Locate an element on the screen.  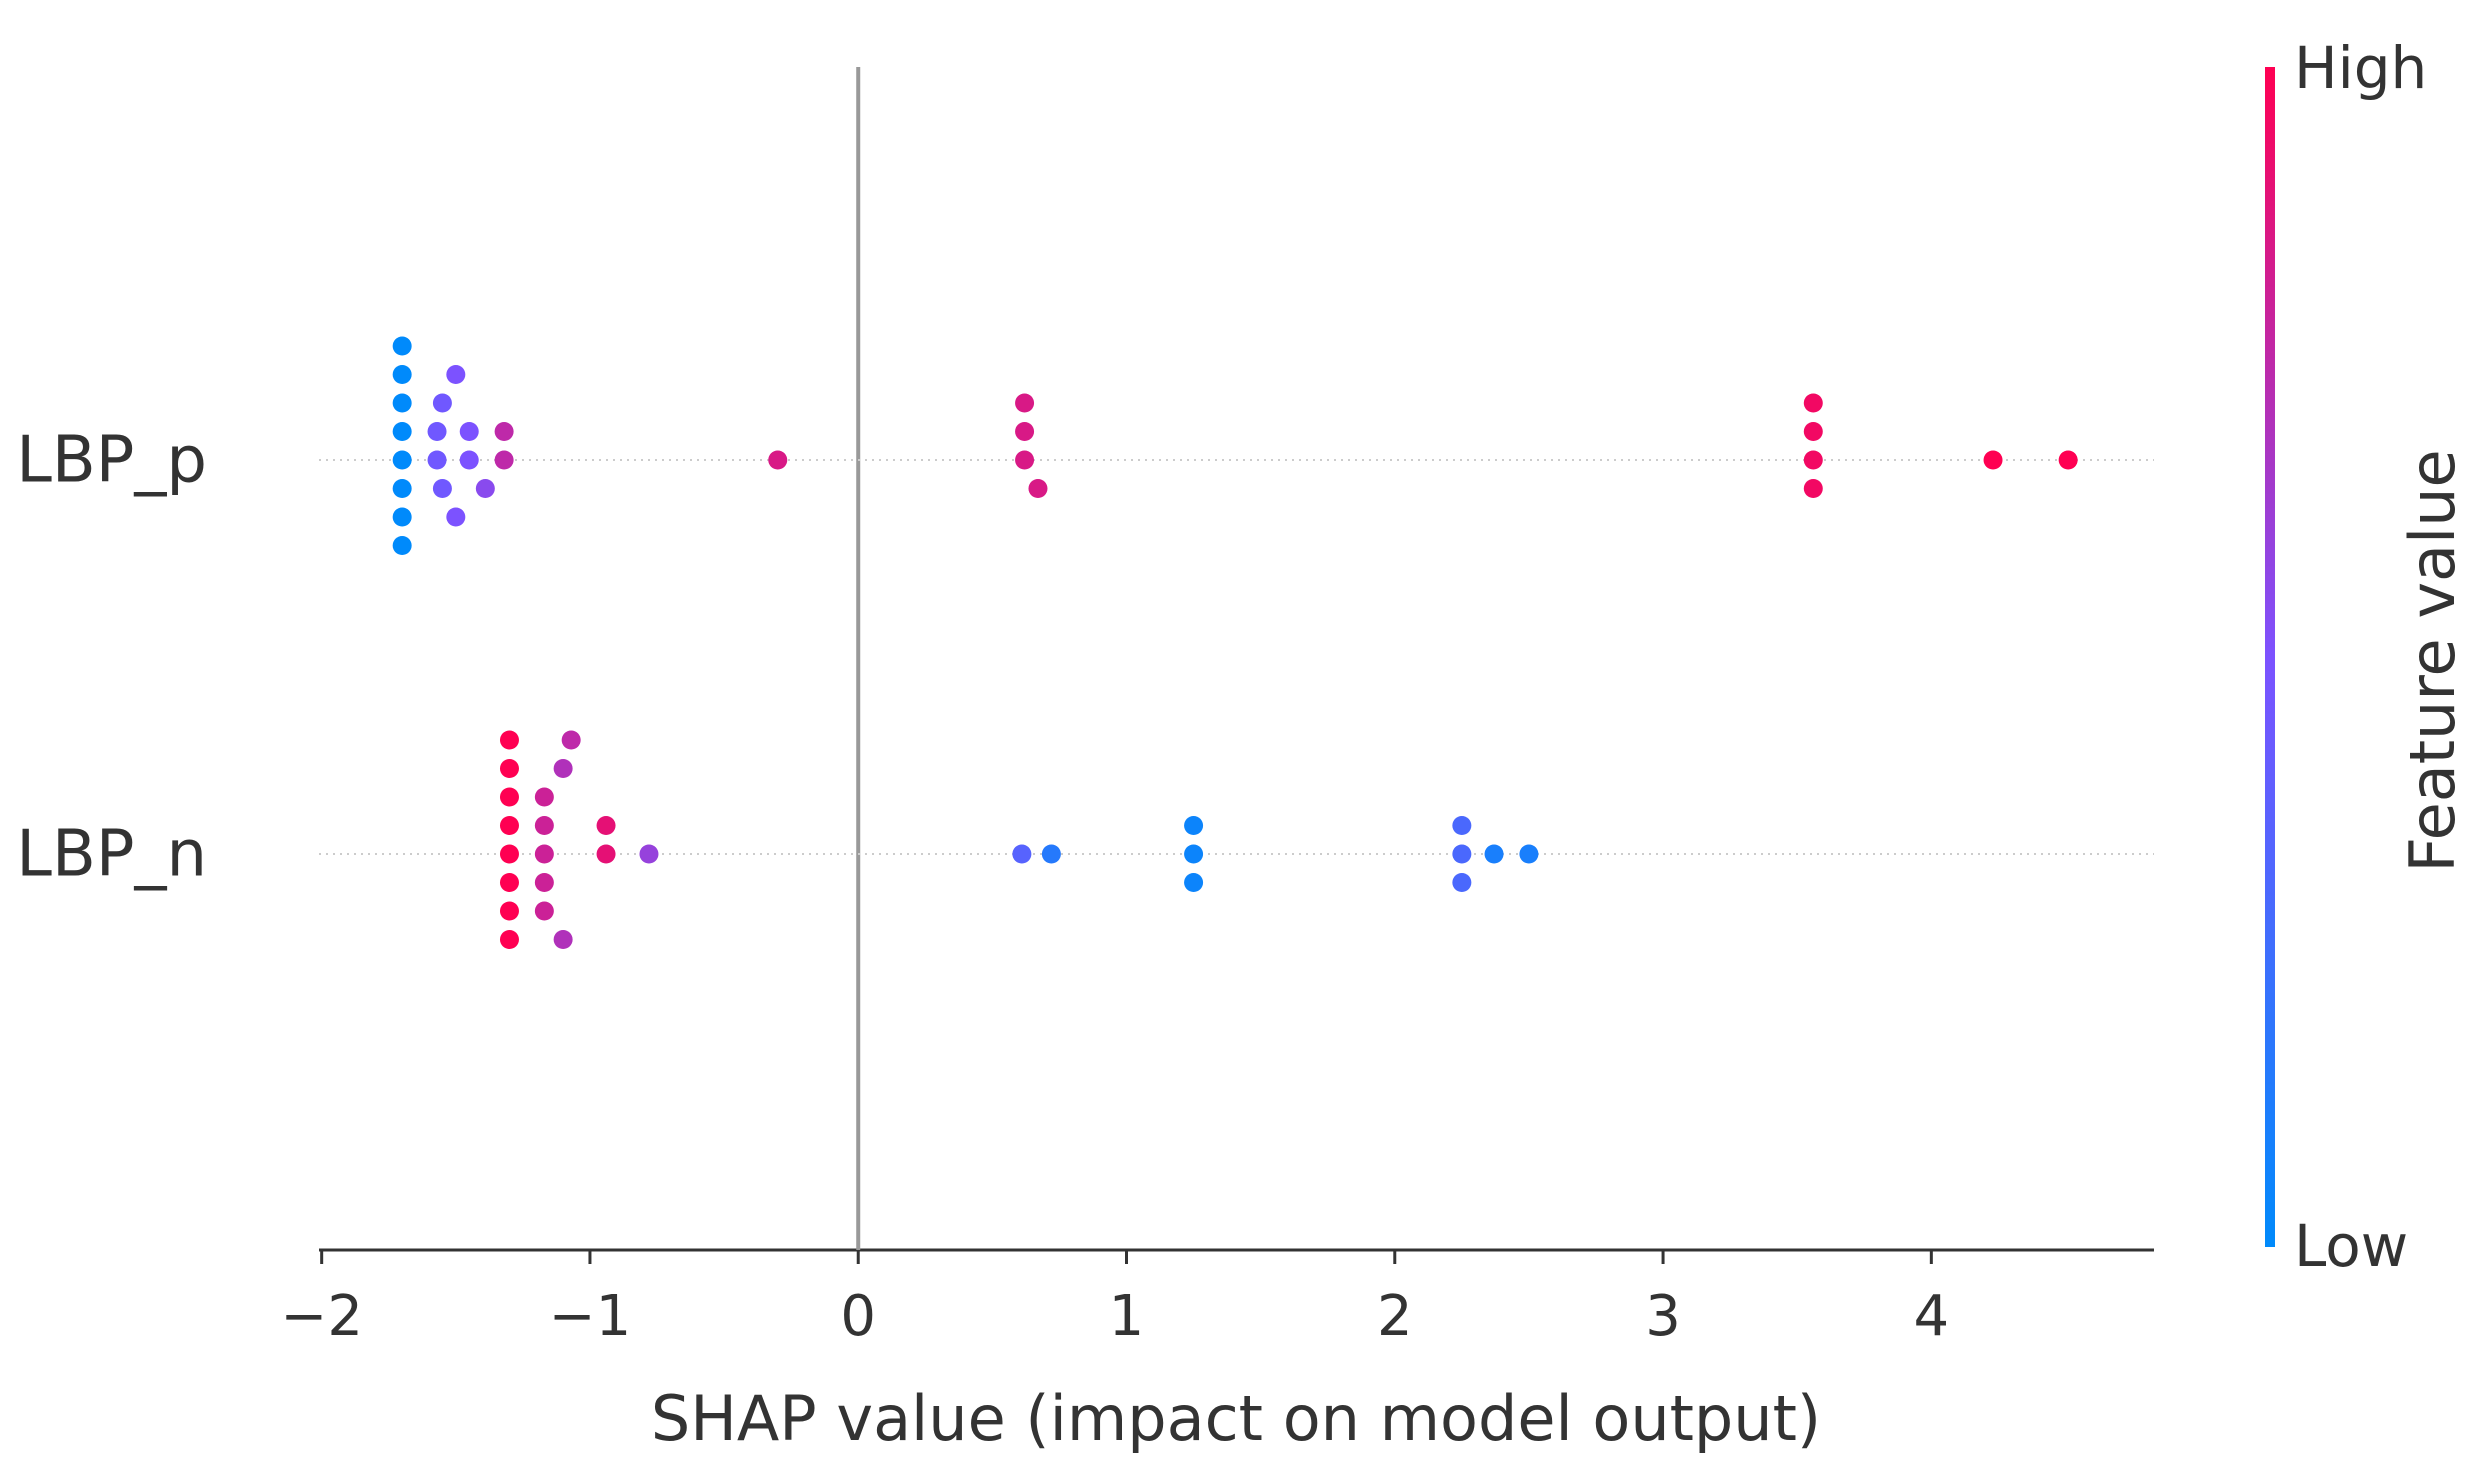
colorbar-low: Low is located at coordinates (2351, 1246).